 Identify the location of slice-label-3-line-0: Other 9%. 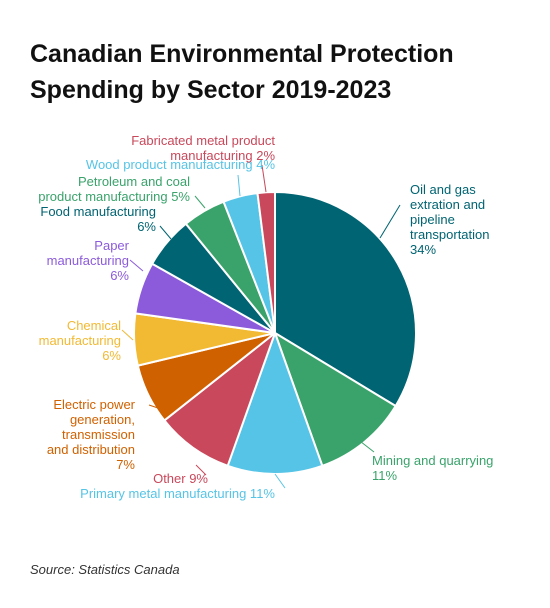
(180, 478).